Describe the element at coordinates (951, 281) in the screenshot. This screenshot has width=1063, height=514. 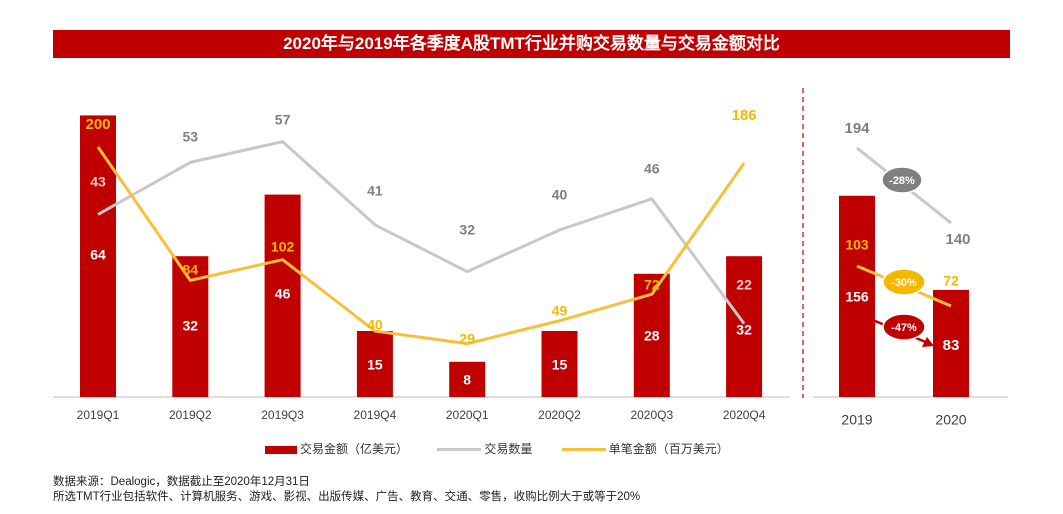
I see `label-avg-2020: 72` at that location.